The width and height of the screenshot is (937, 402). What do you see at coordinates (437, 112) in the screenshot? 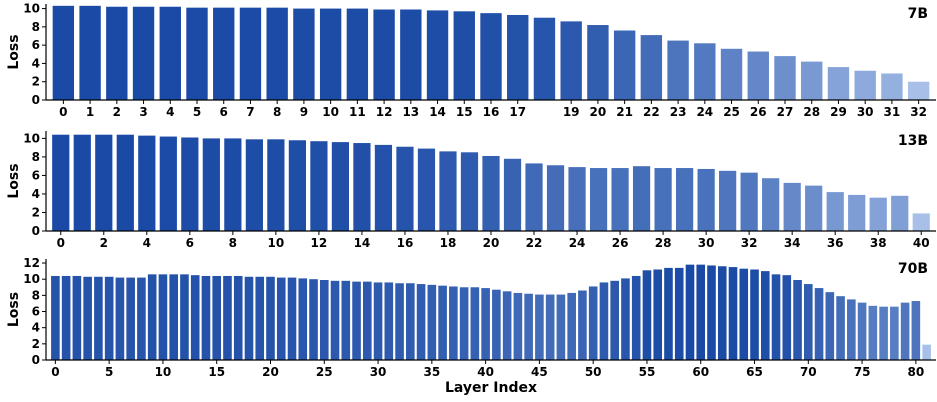
I see `x-tick-label: 14` at bounding box center [437, 112].